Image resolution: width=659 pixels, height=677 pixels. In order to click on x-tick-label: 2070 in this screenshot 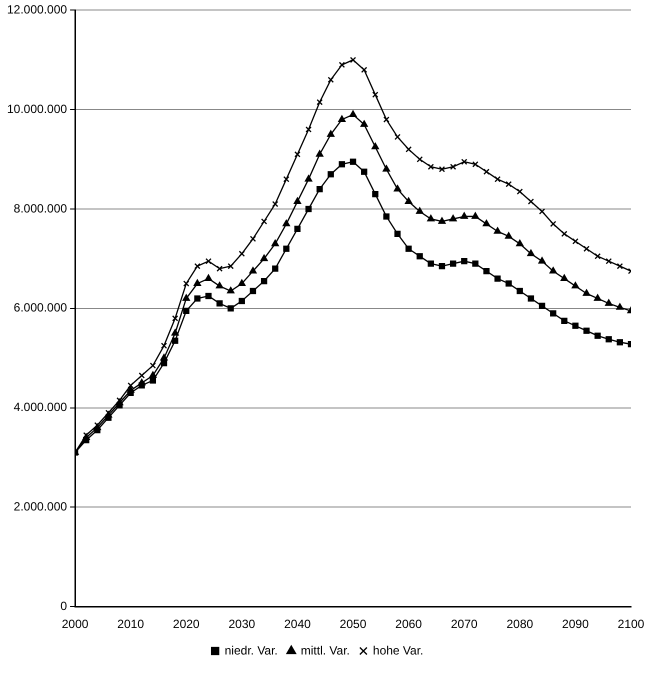, I will do `click(464, 624)`.